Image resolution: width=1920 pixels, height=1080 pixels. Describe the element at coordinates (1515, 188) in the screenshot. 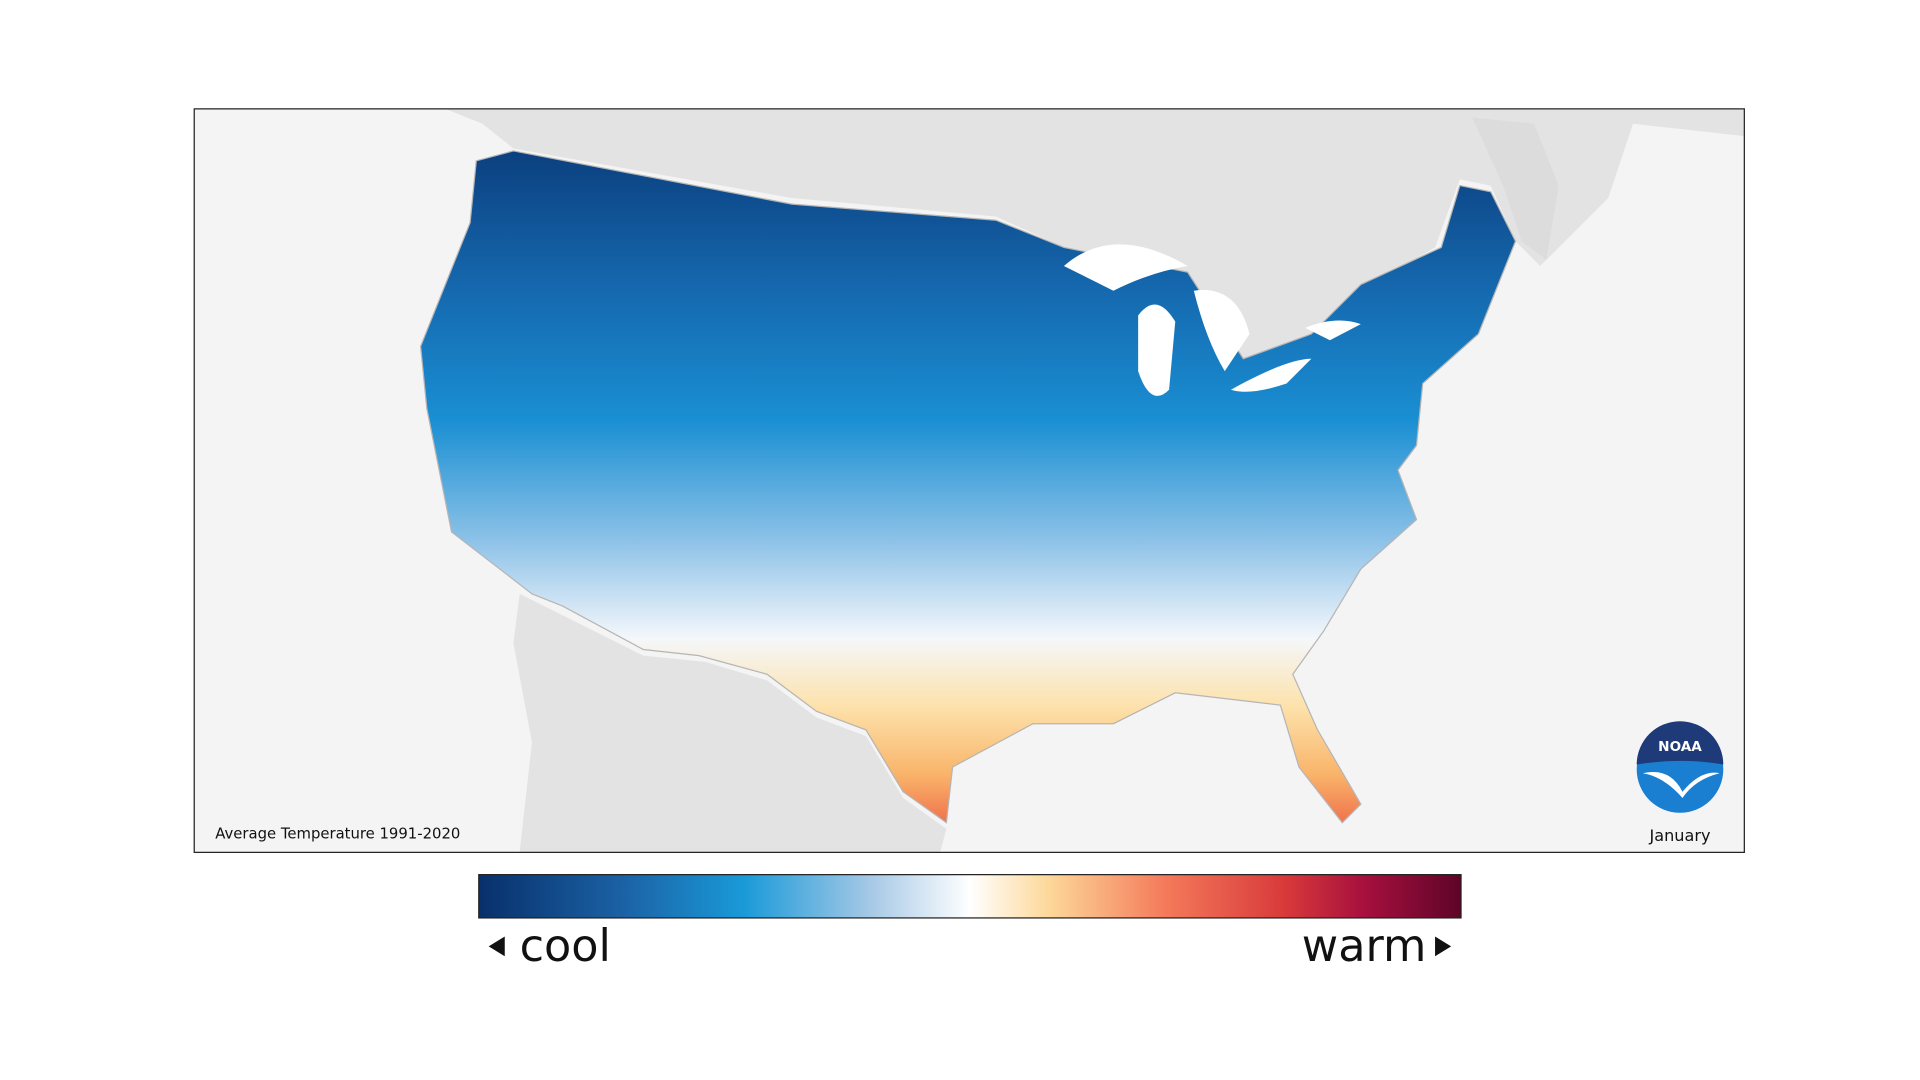

I see `canada-maritimes` at that location.